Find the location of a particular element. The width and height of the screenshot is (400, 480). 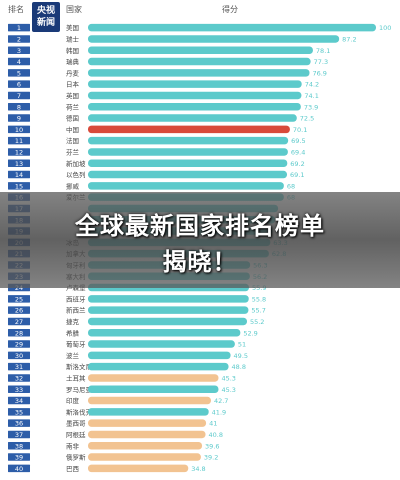

rank-label: 35 is located at coordinates (19, 412).